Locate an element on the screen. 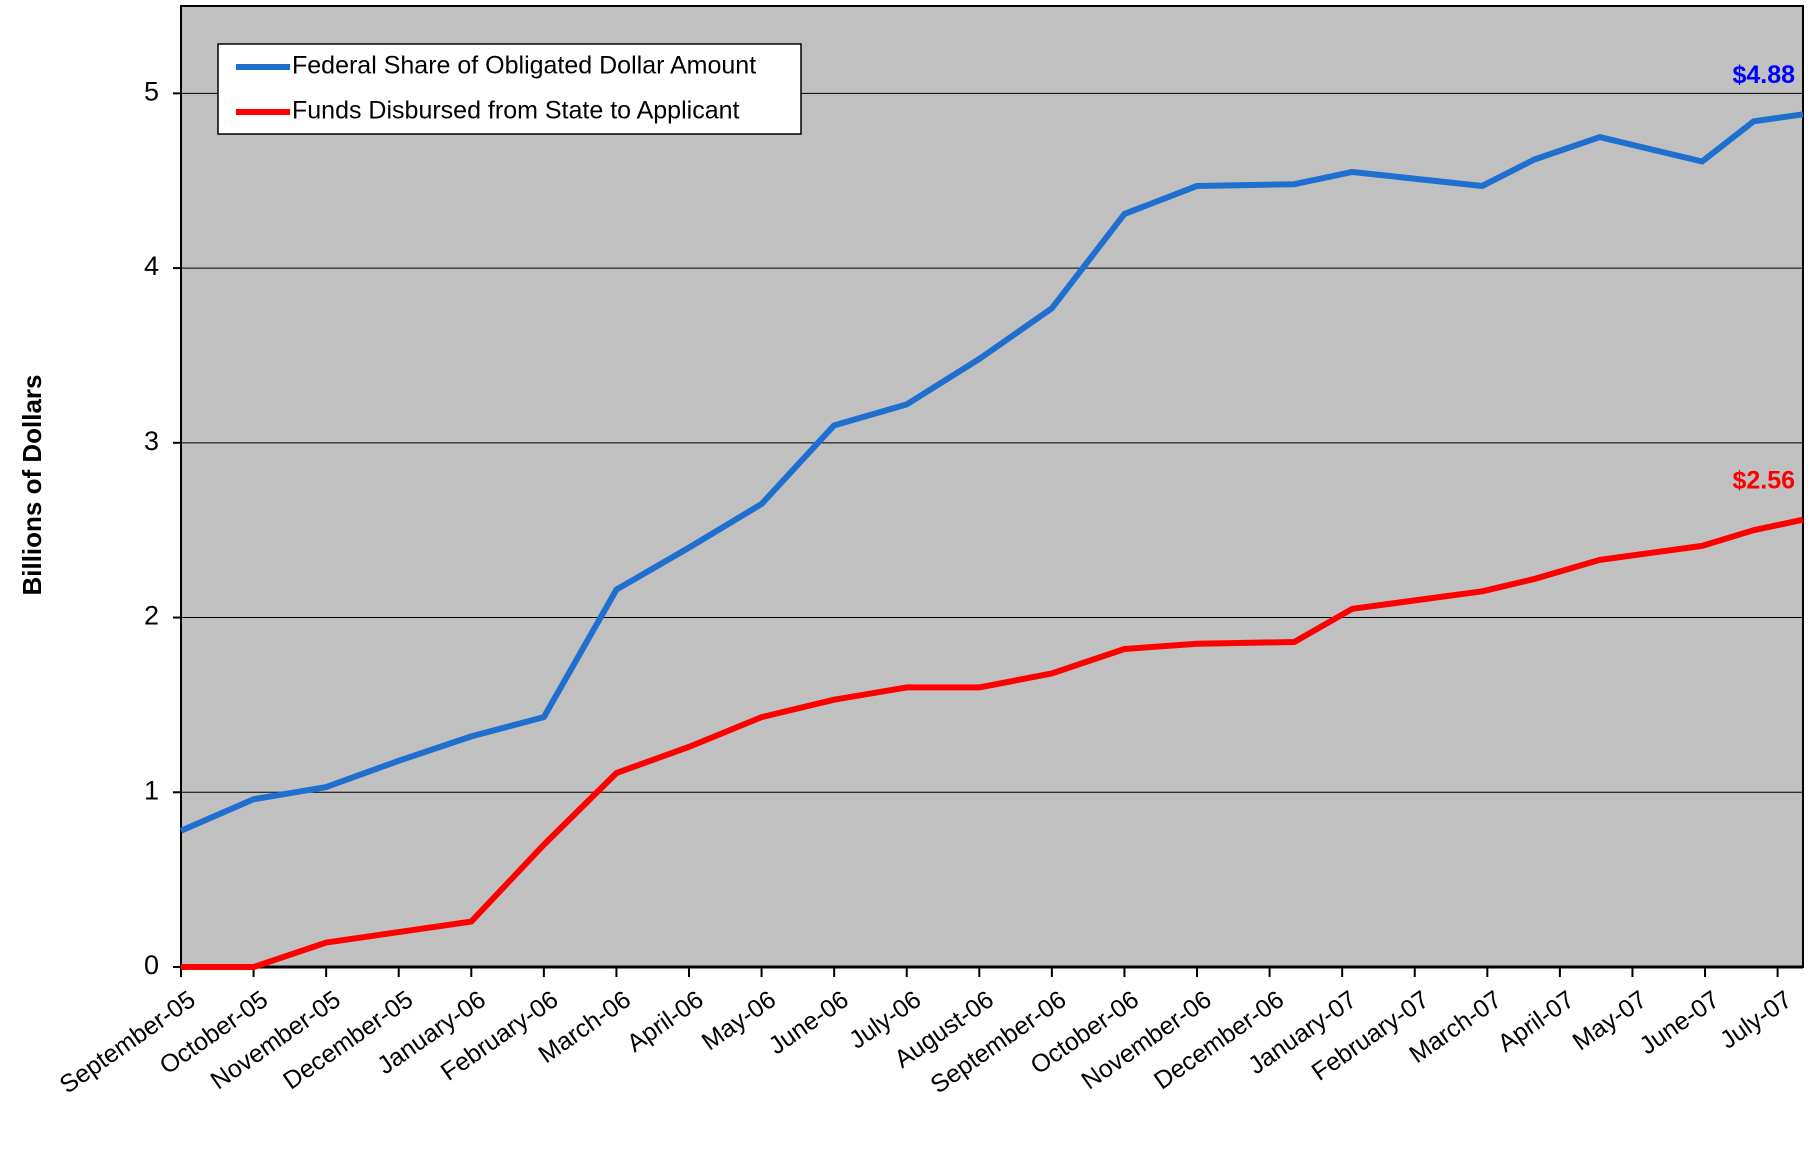  x-tick-label: July-07 is located at coordinates (1756, 1019).